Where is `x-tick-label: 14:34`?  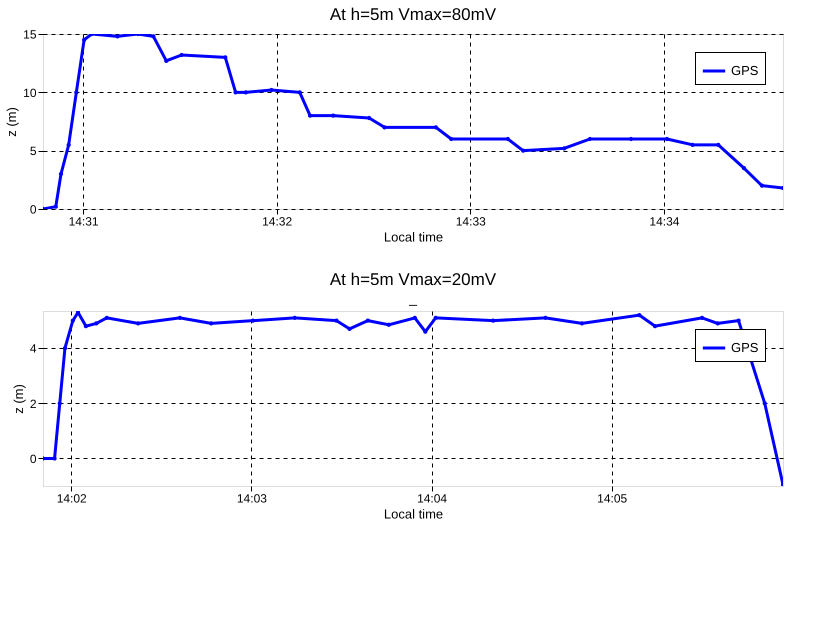 x-tick-label: 14:34 is located at coordinates (664, 221).